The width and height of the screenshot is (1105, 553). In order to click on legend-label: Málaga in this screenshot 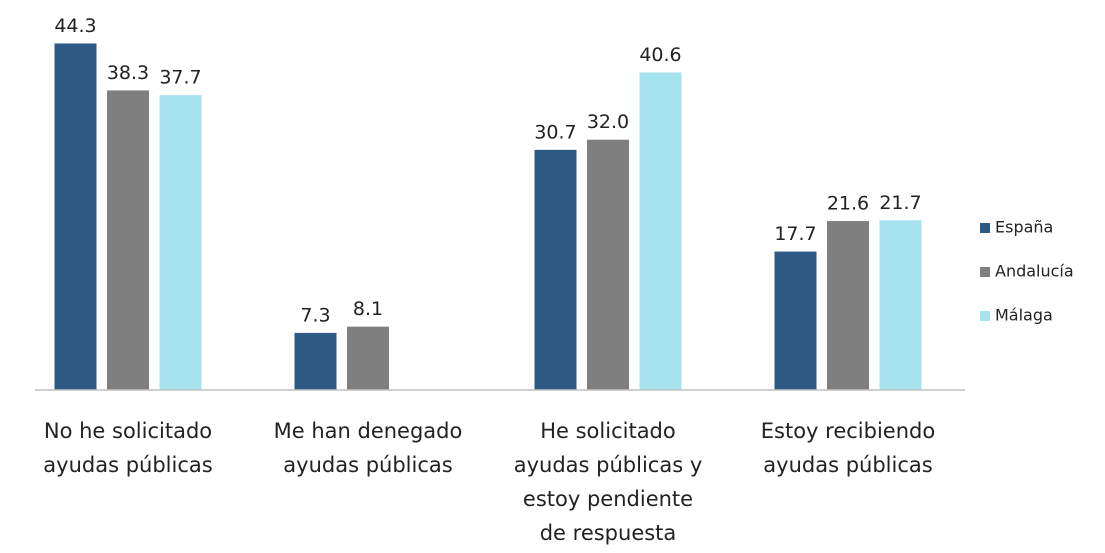, I will do `click(1024, 315)`.